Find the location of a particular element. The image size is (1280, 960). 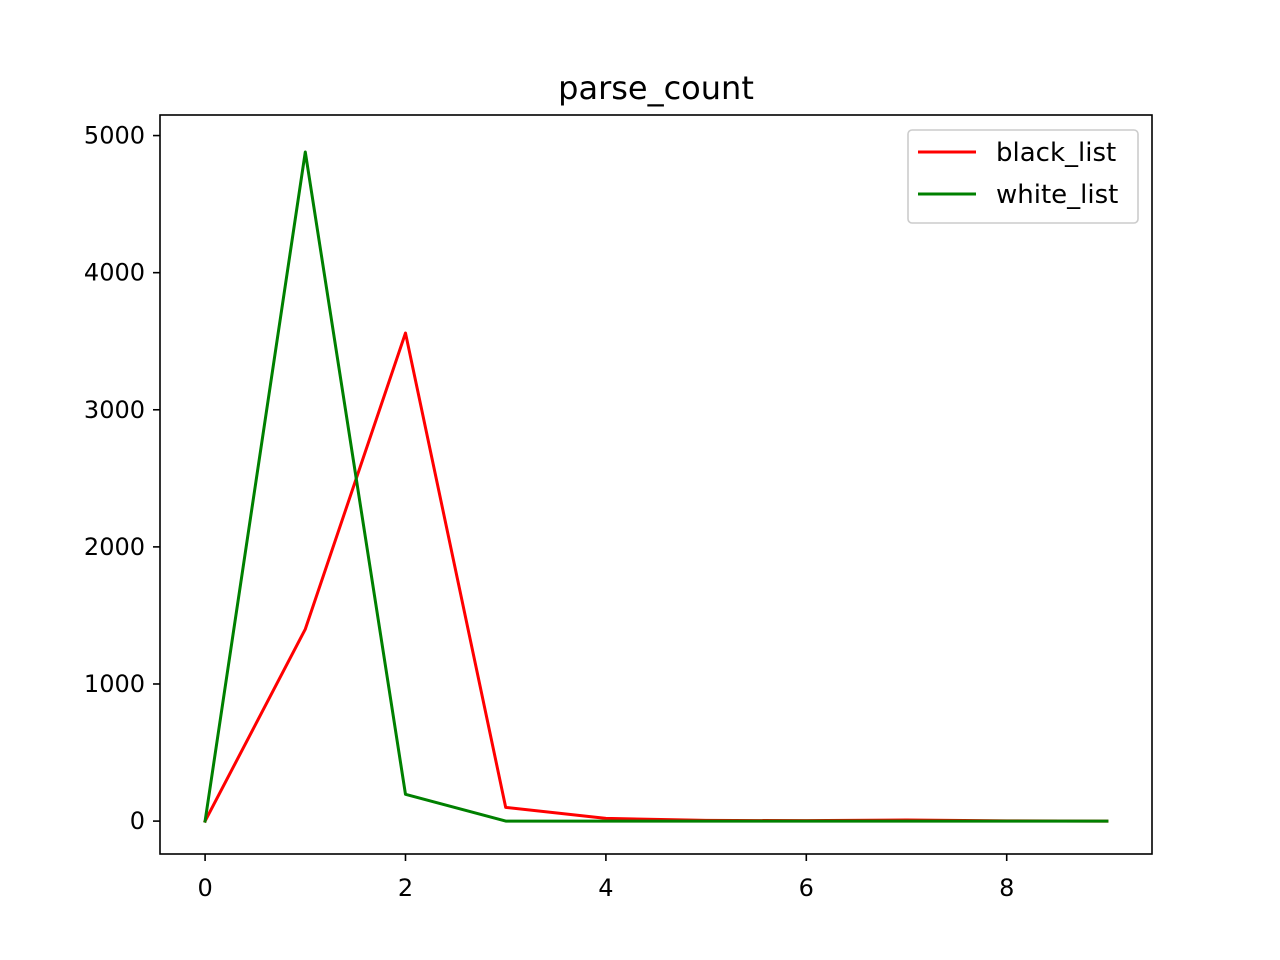

y-tick-label: 1000 is located at coordinates (114, 684).